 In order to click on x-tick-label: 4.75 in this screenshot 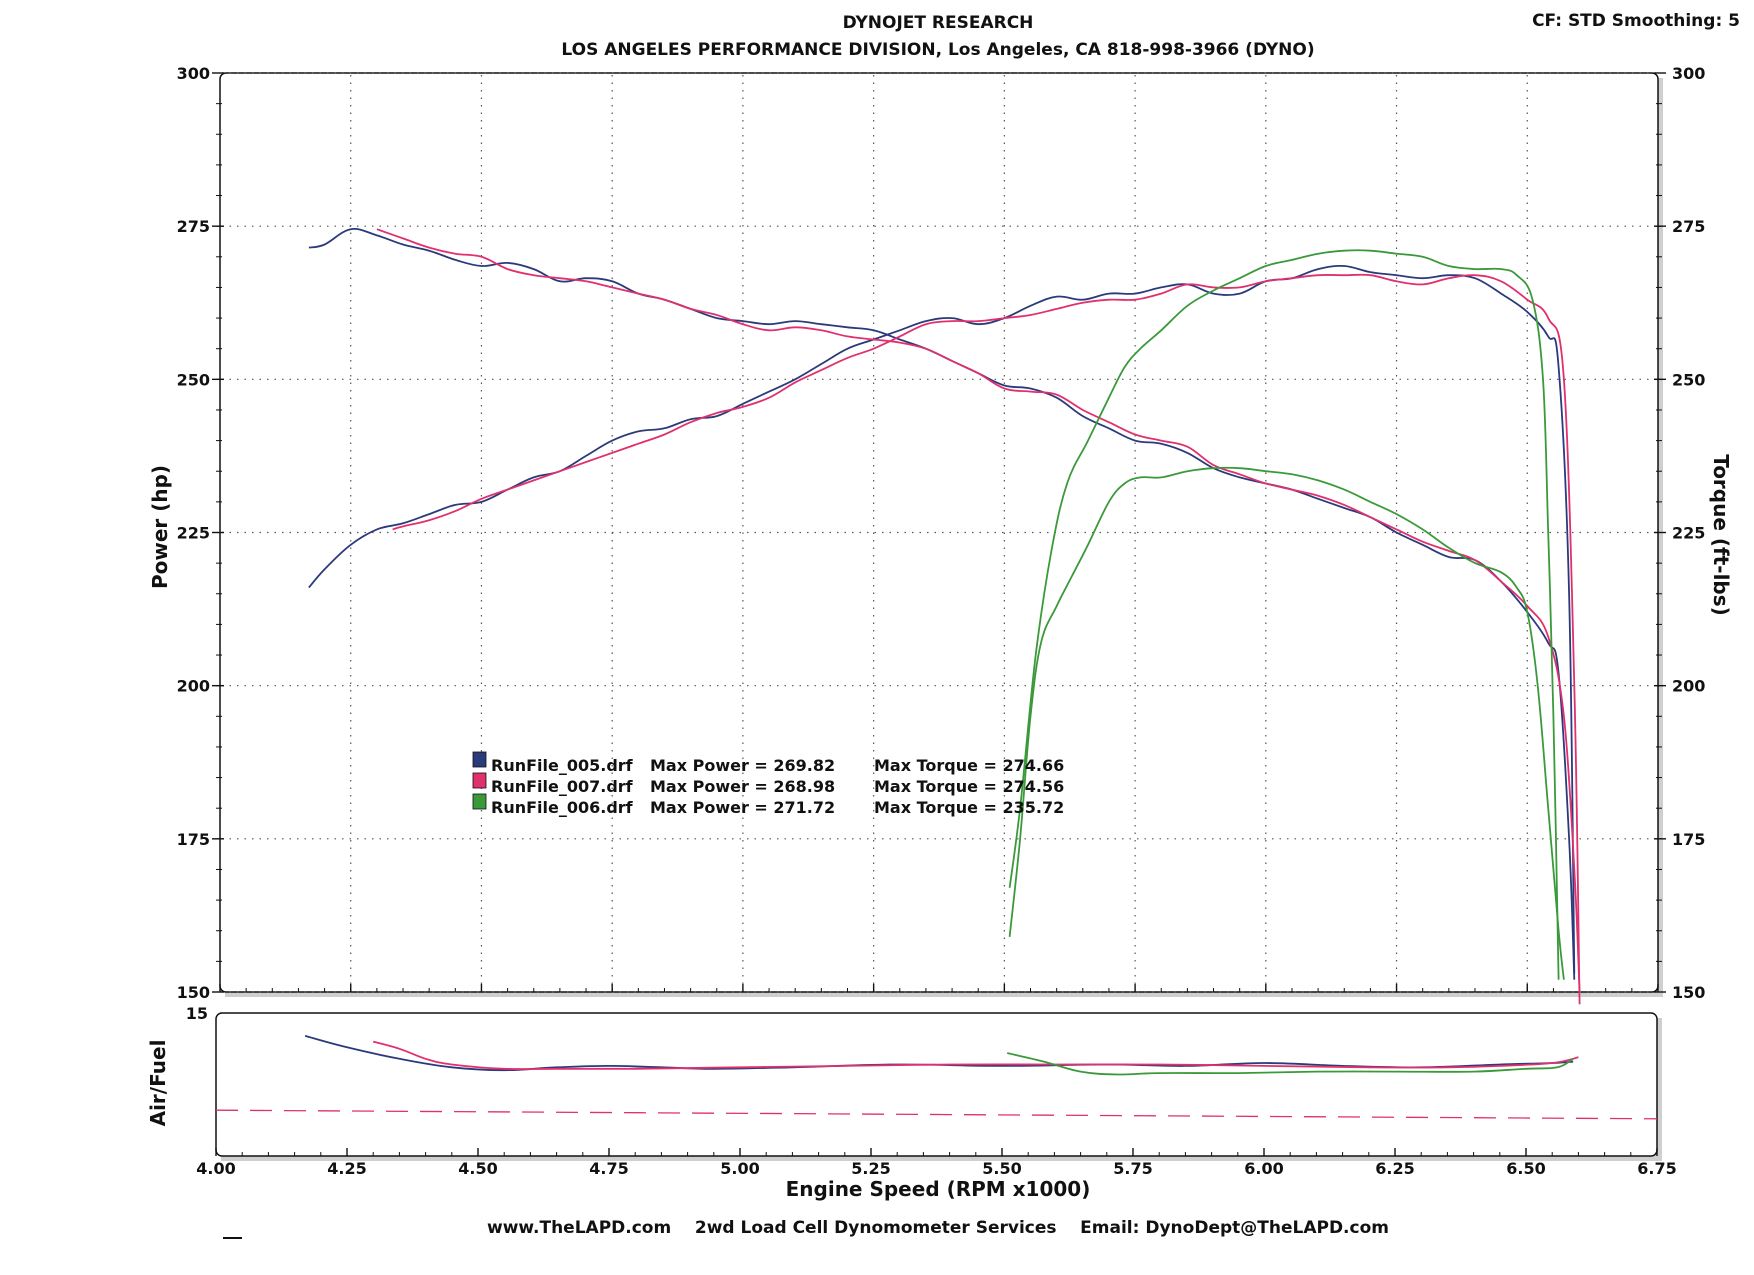, I will do `click(608, 1168)`.